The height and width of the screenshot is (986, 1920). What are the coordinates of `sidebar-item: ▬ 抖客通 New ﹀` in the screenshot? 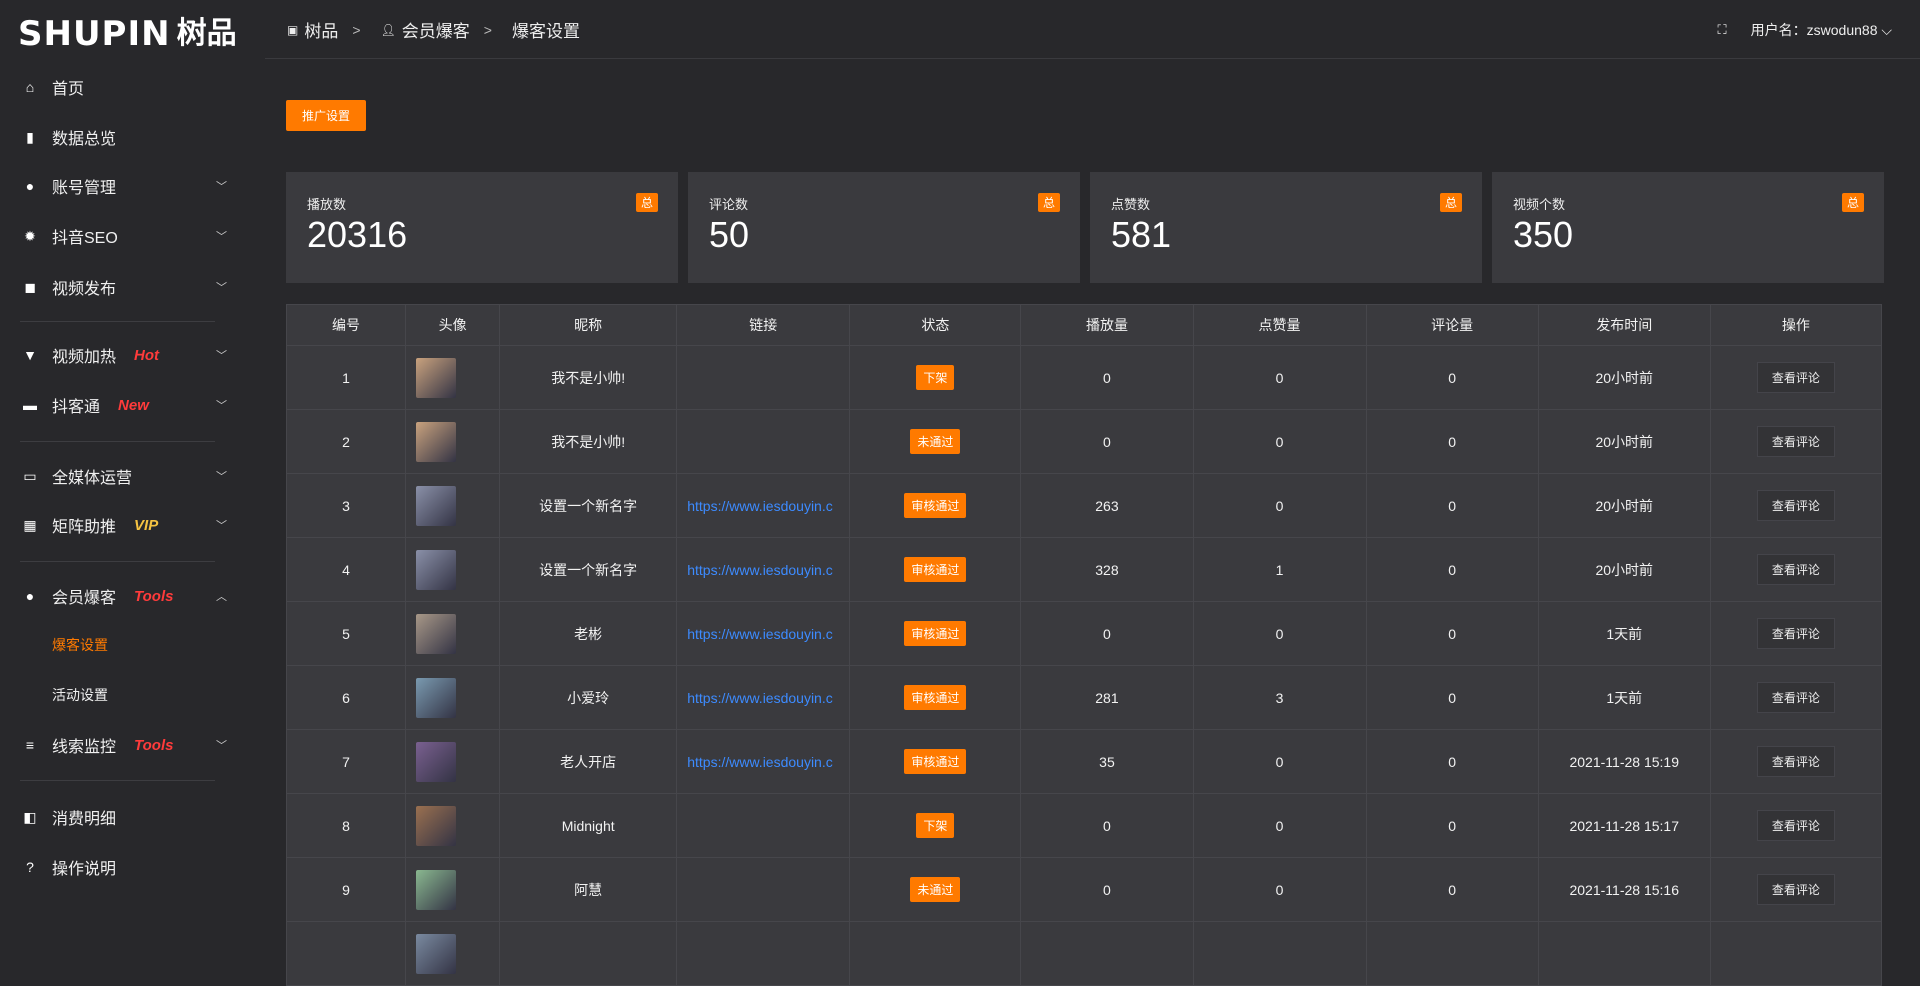 It's located at (124, 405).